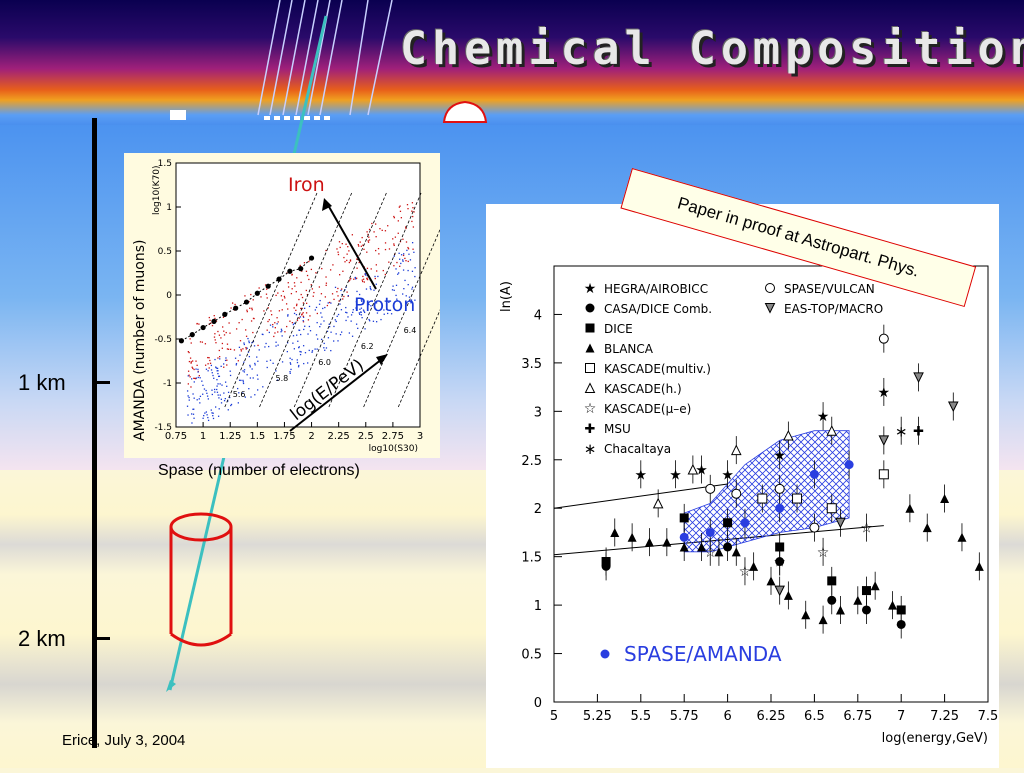 This screenshot has width=1024, height=773. Describe the element at coordinates (336, 395) in the screenshot. I see `energy-arrow` at that location.